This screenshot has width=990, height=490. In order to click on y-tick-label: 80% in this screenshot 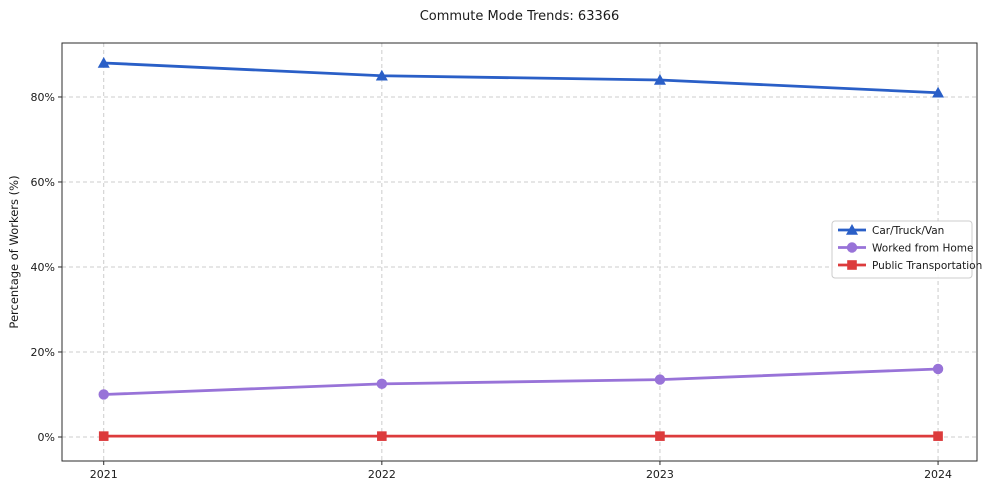, I will do `click(43, 97)`.